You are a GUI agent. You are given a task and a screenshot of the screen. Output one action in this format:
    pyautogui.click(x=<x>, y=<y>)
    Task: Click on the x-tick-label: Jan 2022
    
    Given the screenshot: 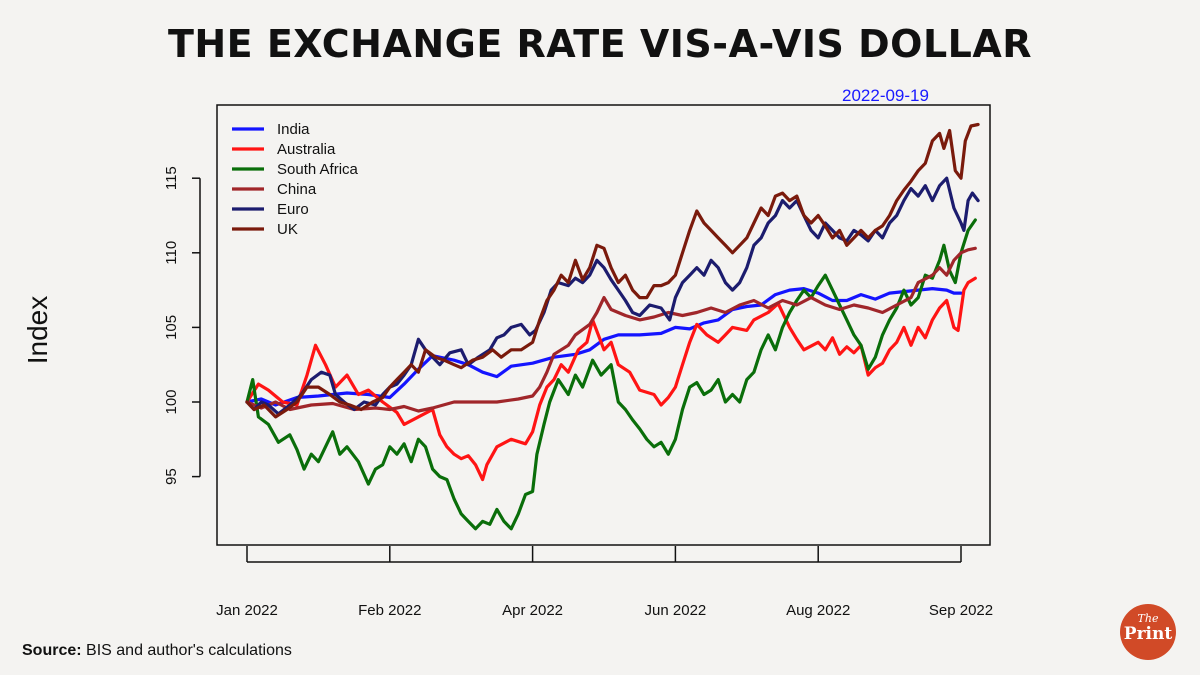 What is the action you would take?
    pyautogui.click(x=247, y=610)
    